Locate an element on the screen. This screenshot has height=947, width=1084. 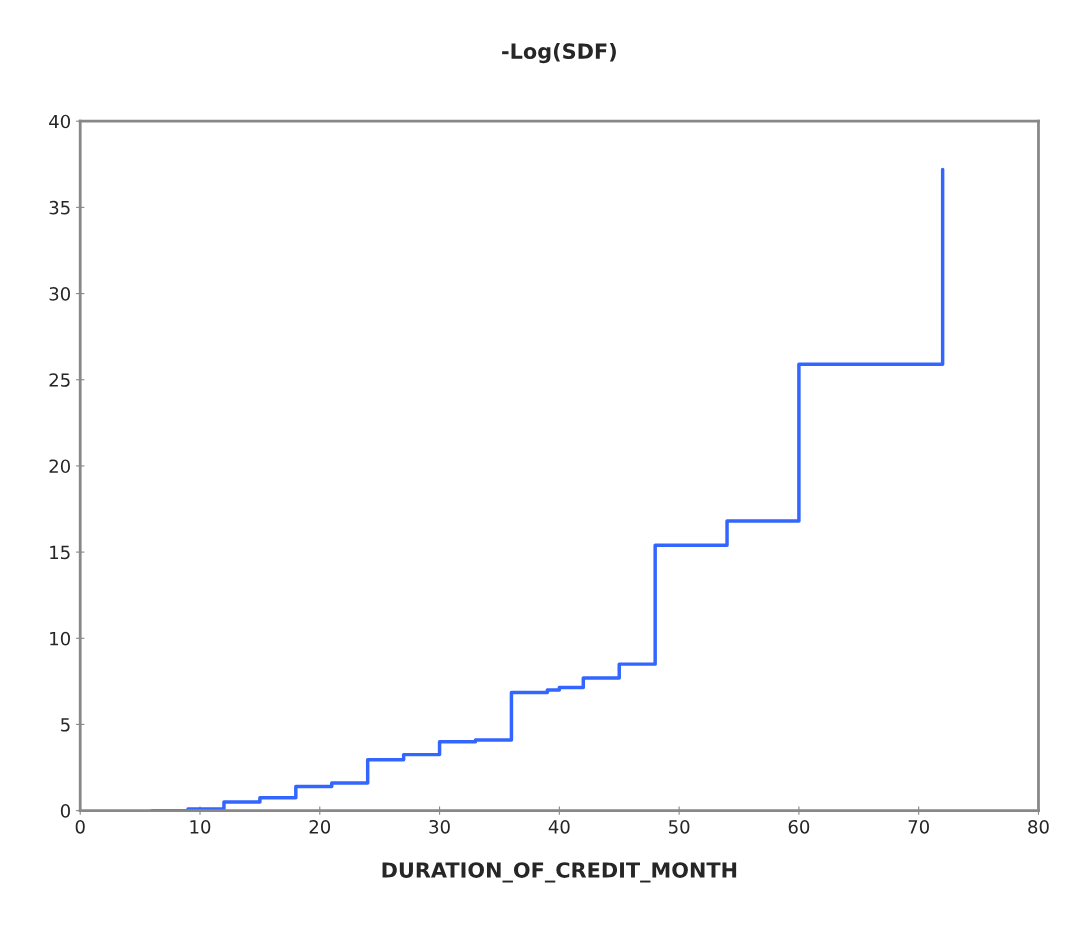
x-tick-label: 70 is located at coordinates (918, 826).